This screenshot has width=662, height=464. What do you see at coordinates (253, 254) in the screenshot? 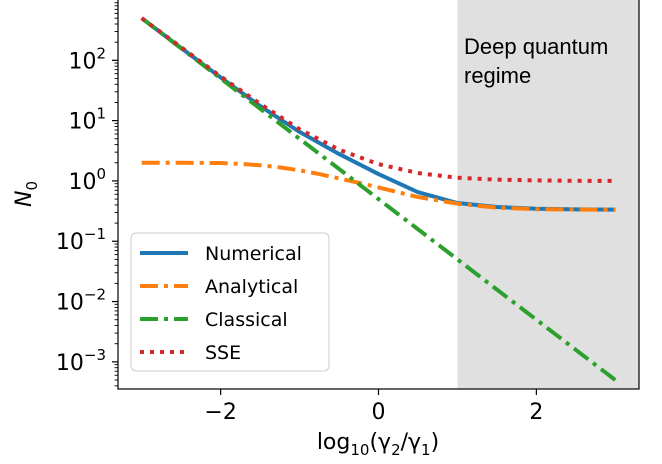
I see `legend-label-numerical: Numerical` at bounding box center [253, 254].